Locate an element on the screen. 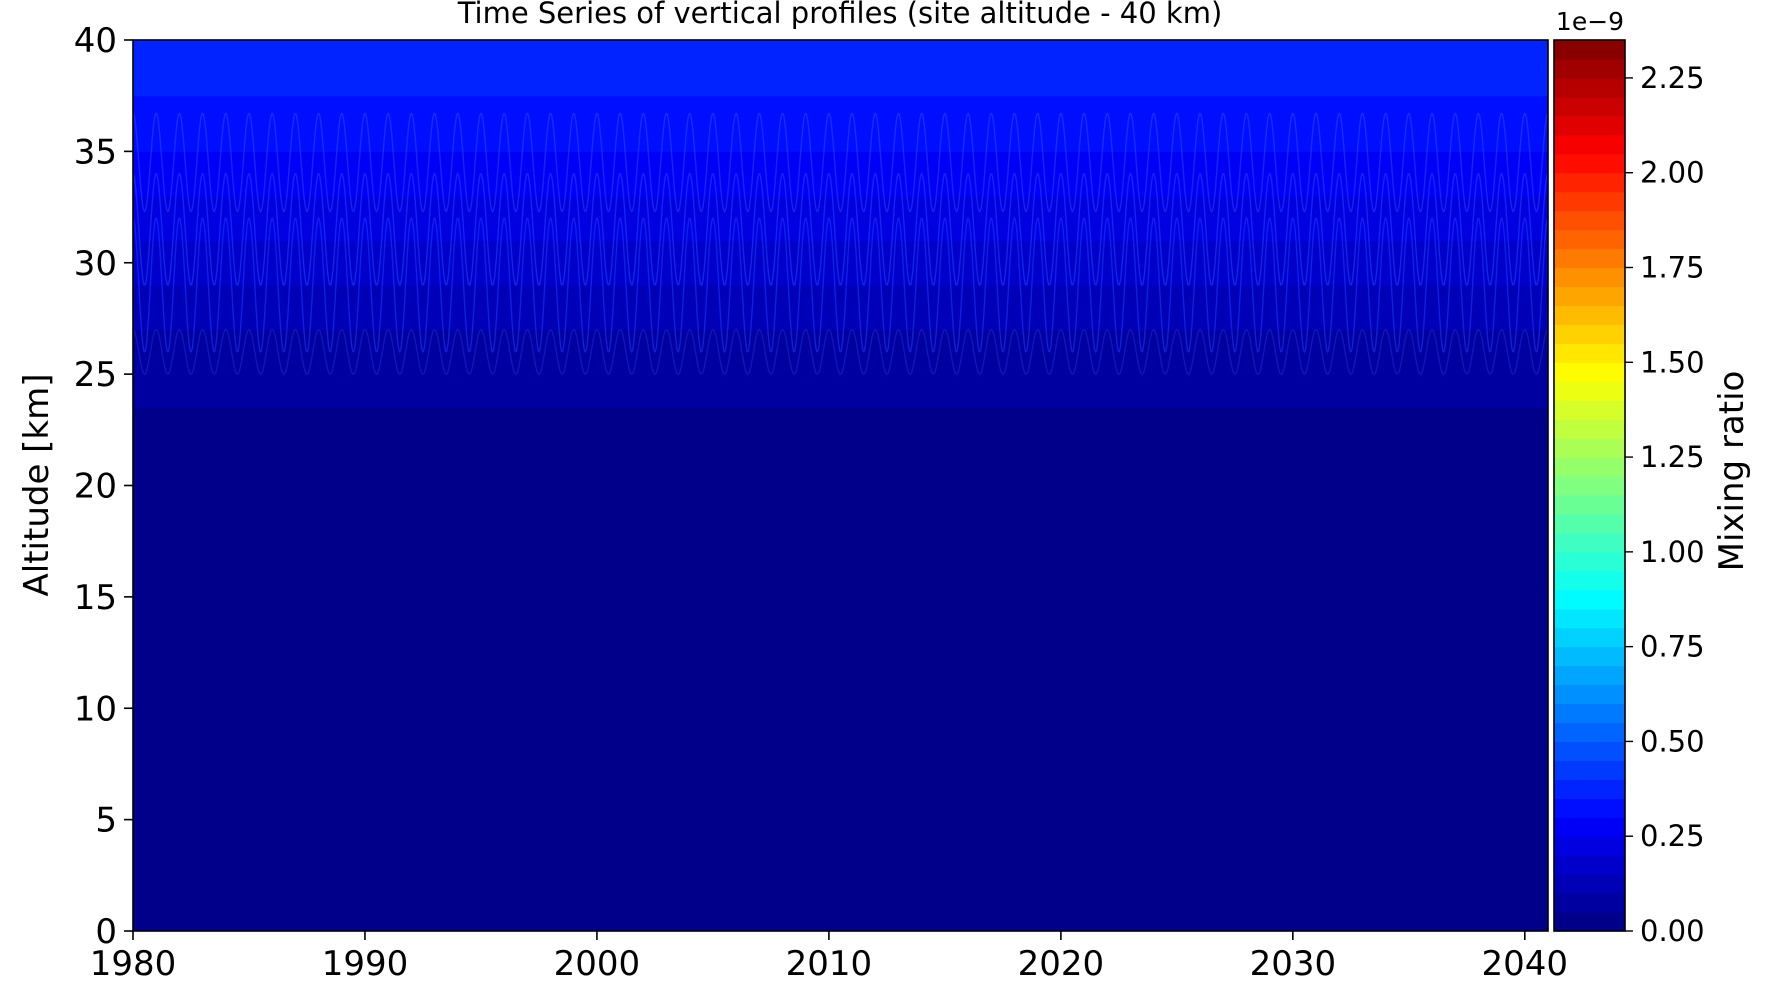  x-tick-label: 2010 is located at coordinates (829, 963).